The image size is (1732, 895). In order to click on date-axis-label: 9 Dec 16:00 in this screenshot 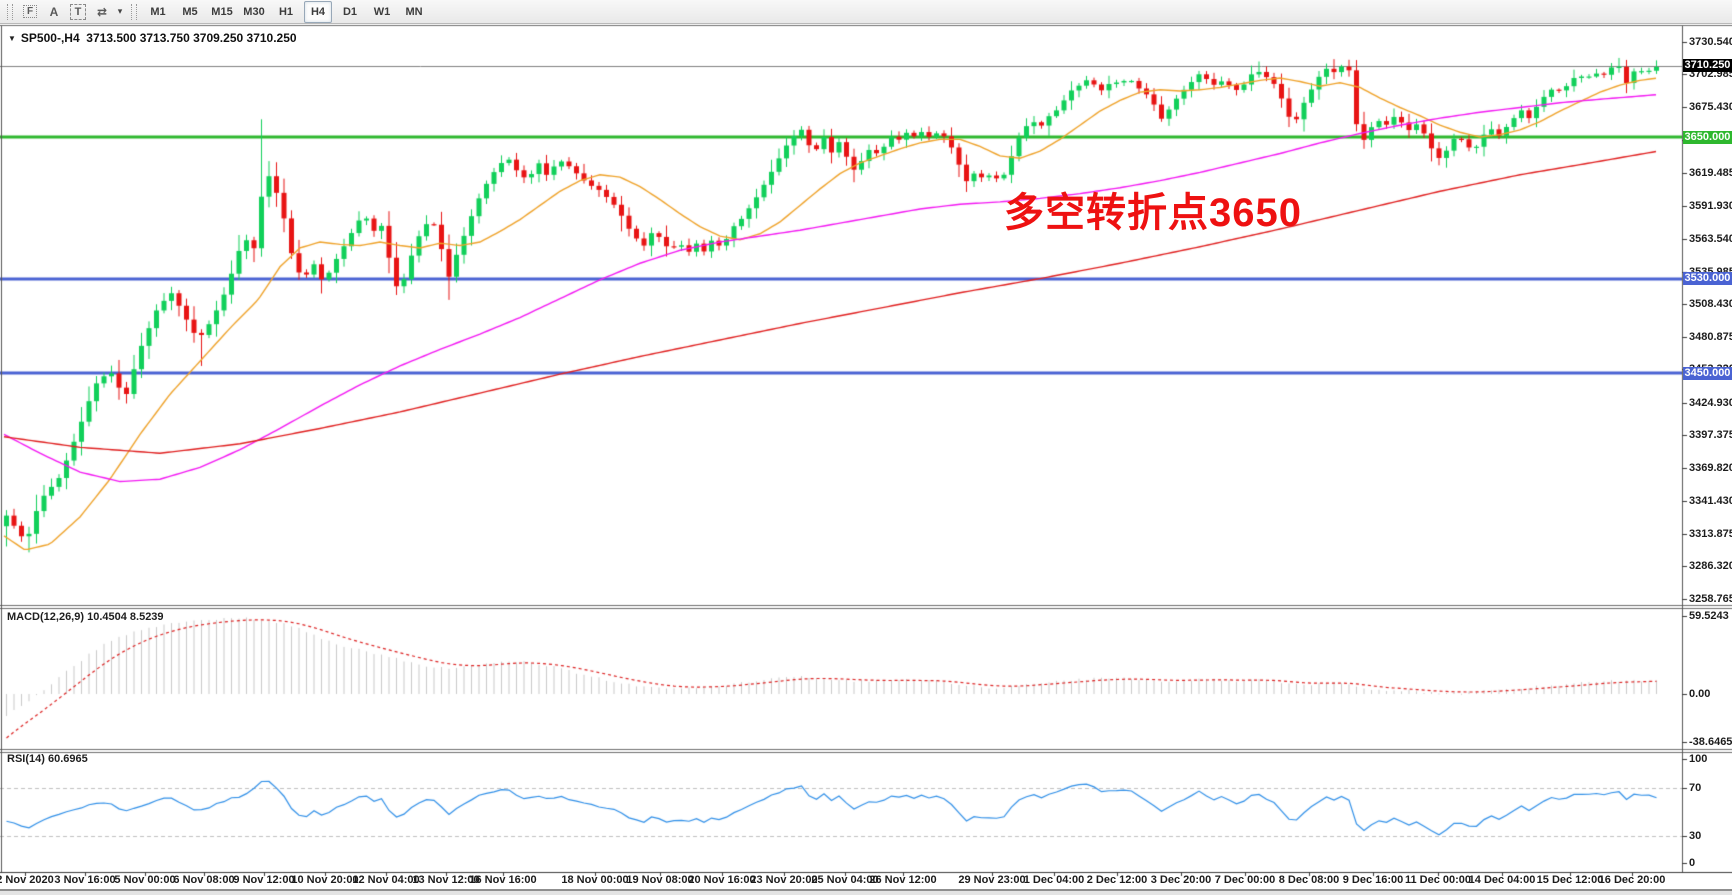, I will do `click(1373, 880)`.